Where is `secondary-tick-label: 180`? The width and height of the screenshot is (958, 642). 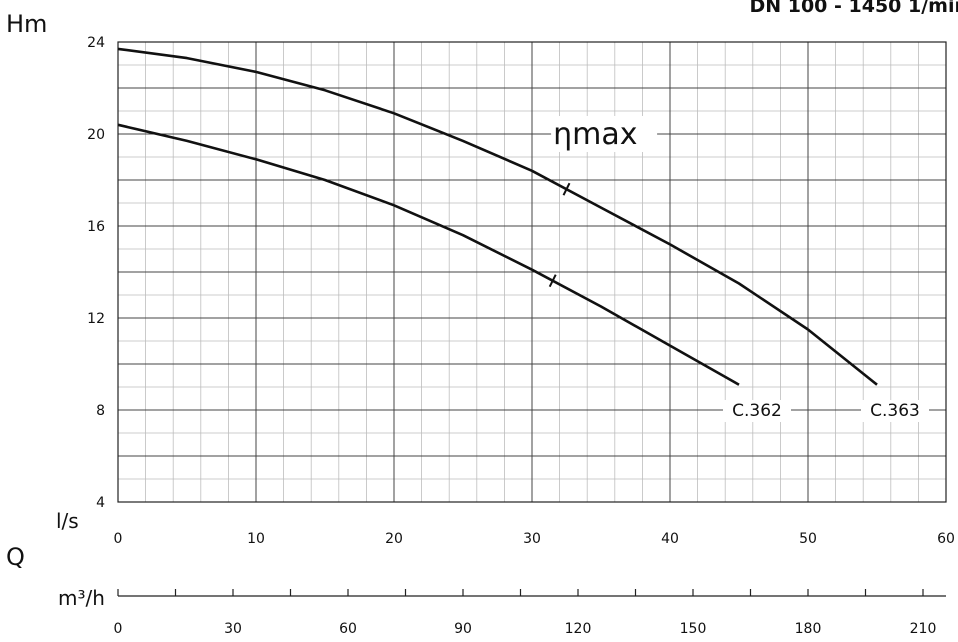
secondary-tick-label: 180 is located at coordinates (808, 629).